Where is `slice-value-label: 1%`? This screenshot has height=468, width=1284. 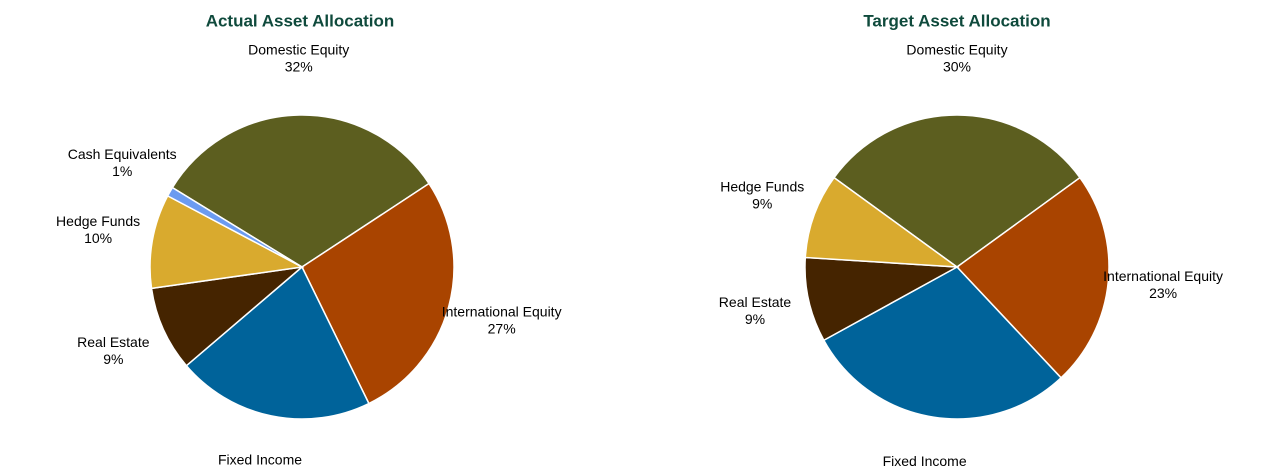
slice-value-label: 1% is located at coordinates (122, 171).